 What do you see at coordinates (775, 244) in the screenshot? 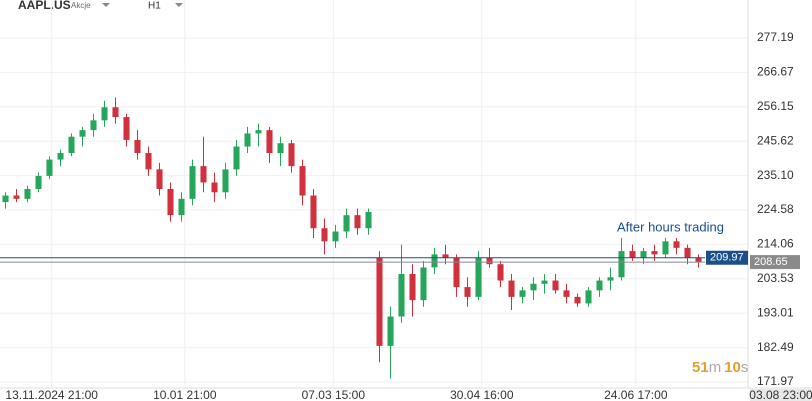
I see `y-tick-label: 214.06` at bounding box center [775, 244].